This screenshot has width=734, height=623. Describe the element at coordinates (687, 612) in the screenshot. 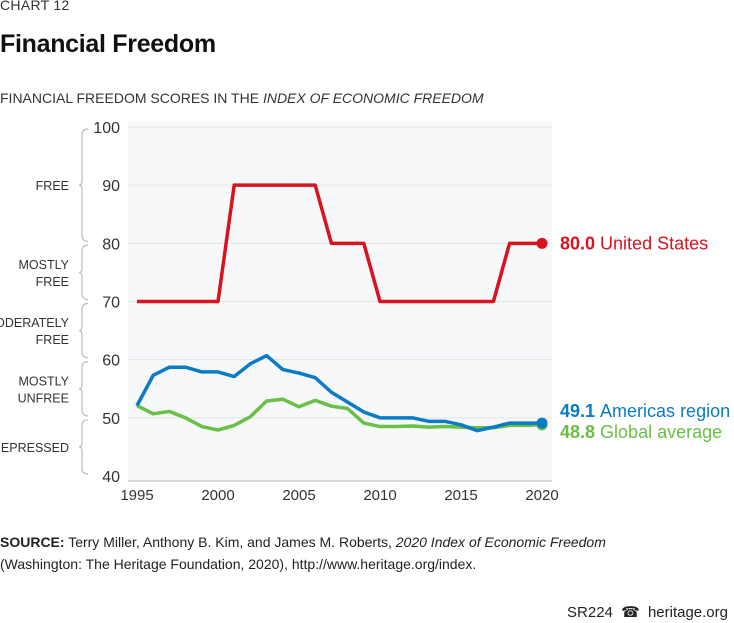

I see `site-link: heritage.org` at that location.